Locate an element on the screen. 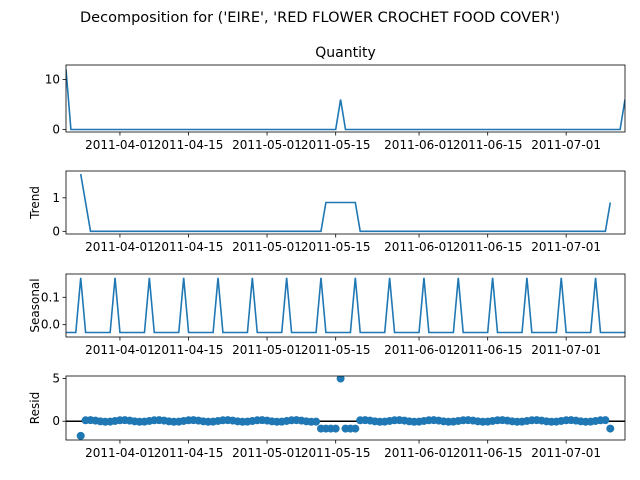 Image resolution: width=640 pixels, height=480 pixels. y-axis-label: Trend is located at coordinates (35, 203).